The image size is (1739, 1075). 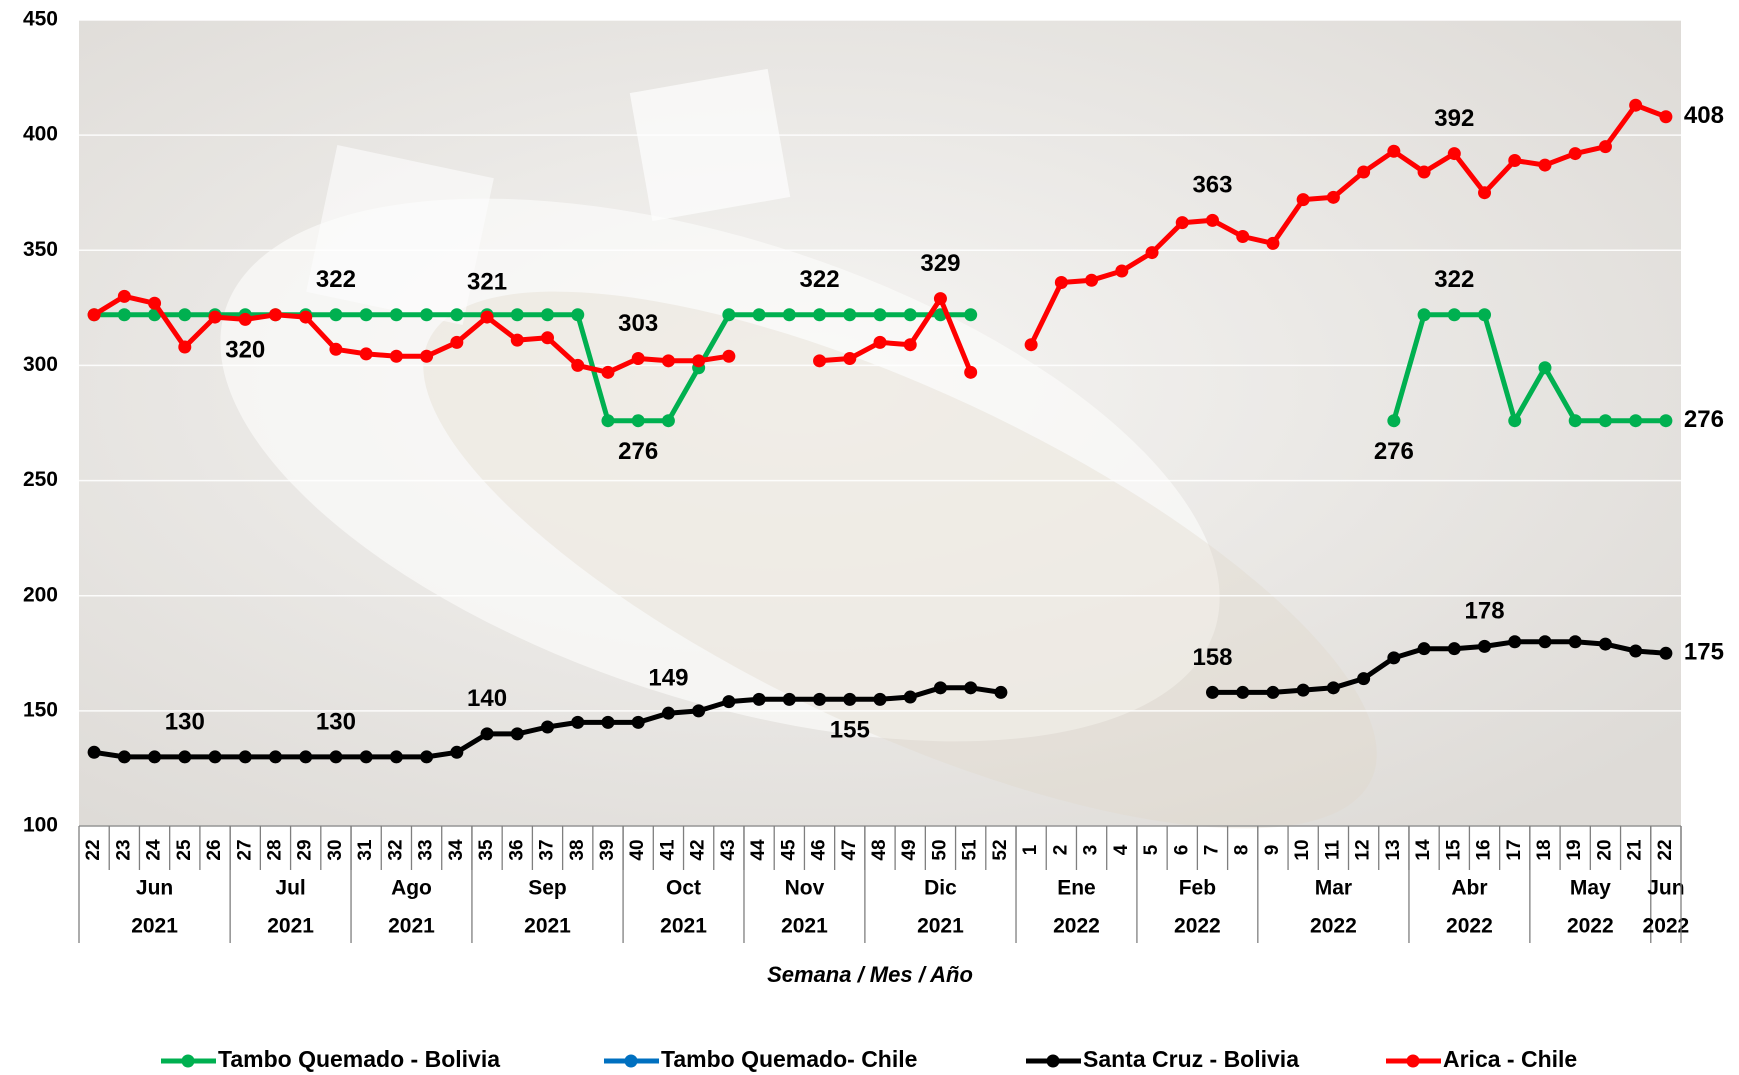 What do you see at coordinates (1604, 849) in the screenshot?
I see `x-tick-label: 20` at bounding box center [1604, 849].